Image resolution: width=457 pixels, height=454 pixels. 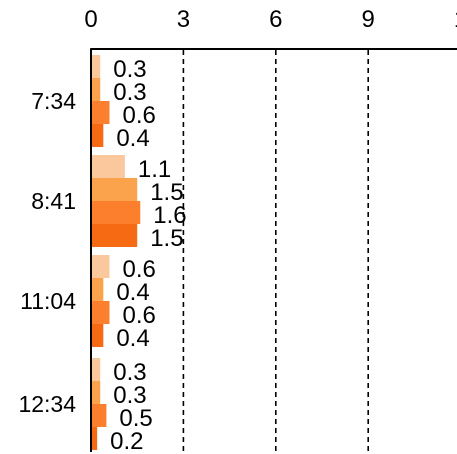 I want to click on data-label: 0.5, so click(x=135, y=418).